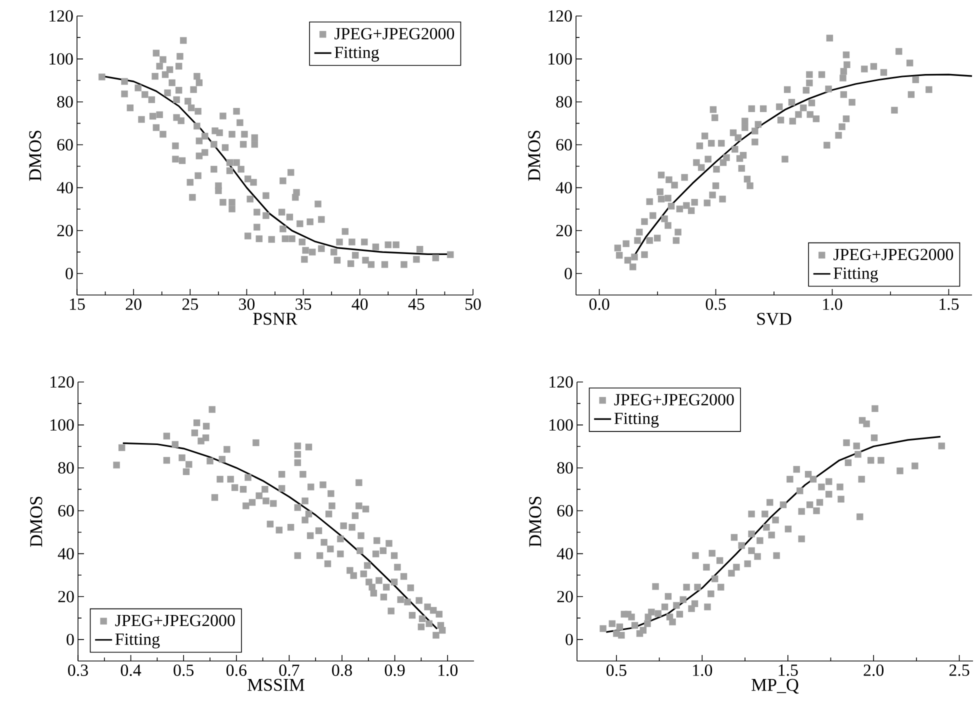 Image resolution: width=976 pixels, height=716 pixels. What do you see at coordinates (131, 670) in the screenshot?
I see `x-tick-label: 0.4` at bounding box center [131, 670].